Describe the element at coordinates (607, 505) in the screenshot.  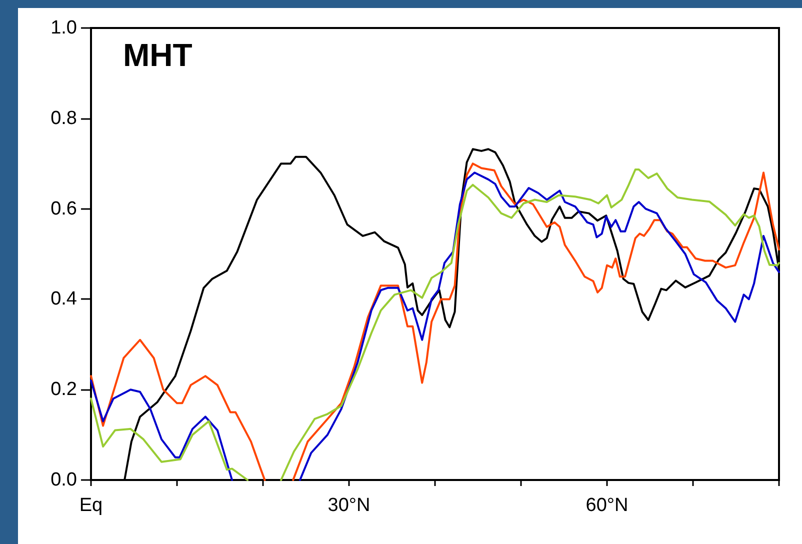
I see `x-tick-label: 60°N` at that location.